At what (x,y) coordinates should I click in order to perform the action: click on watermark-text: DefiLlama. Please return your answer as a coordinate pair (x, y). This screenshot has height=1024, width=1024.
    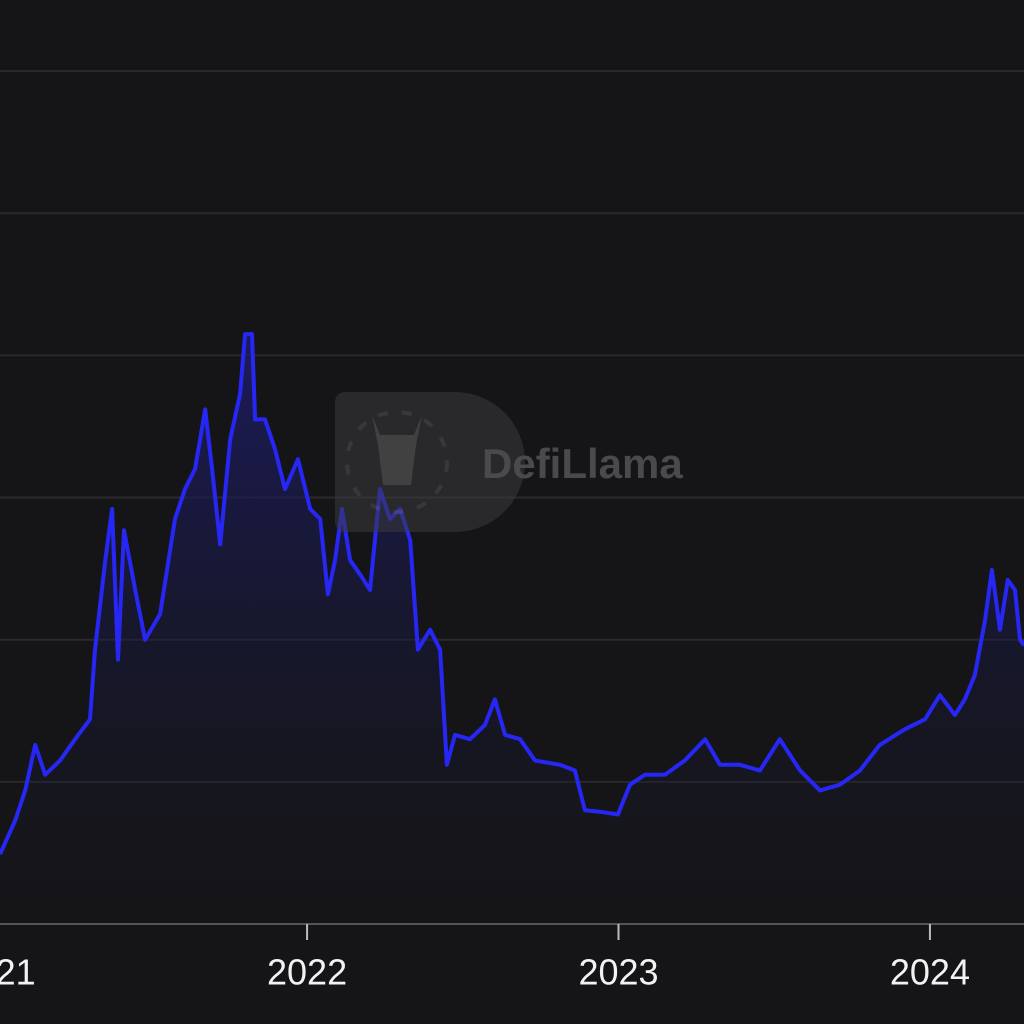
    Looking at the image, I should click on (582, 463).